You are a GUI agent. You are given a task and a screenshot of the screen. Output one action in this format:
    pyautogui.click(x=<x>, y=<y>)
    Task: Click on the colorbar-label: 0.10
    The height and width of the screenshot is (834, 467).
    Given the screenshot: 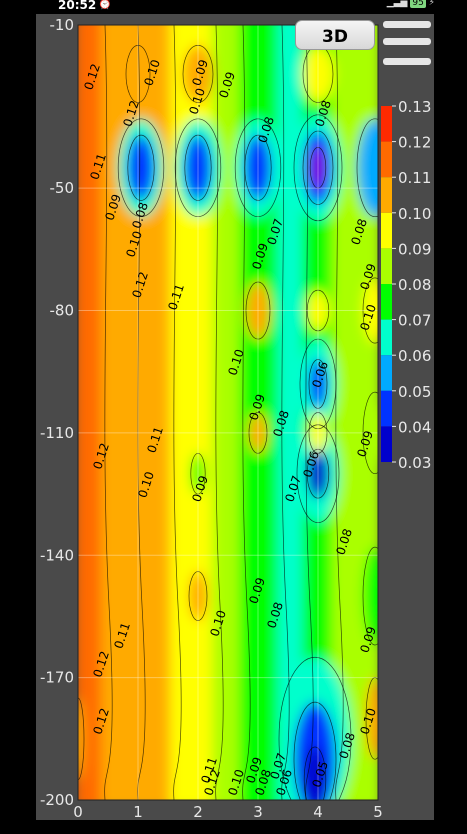 What is the action you would take?
    pyautogui.click(x=414, y=214)
    